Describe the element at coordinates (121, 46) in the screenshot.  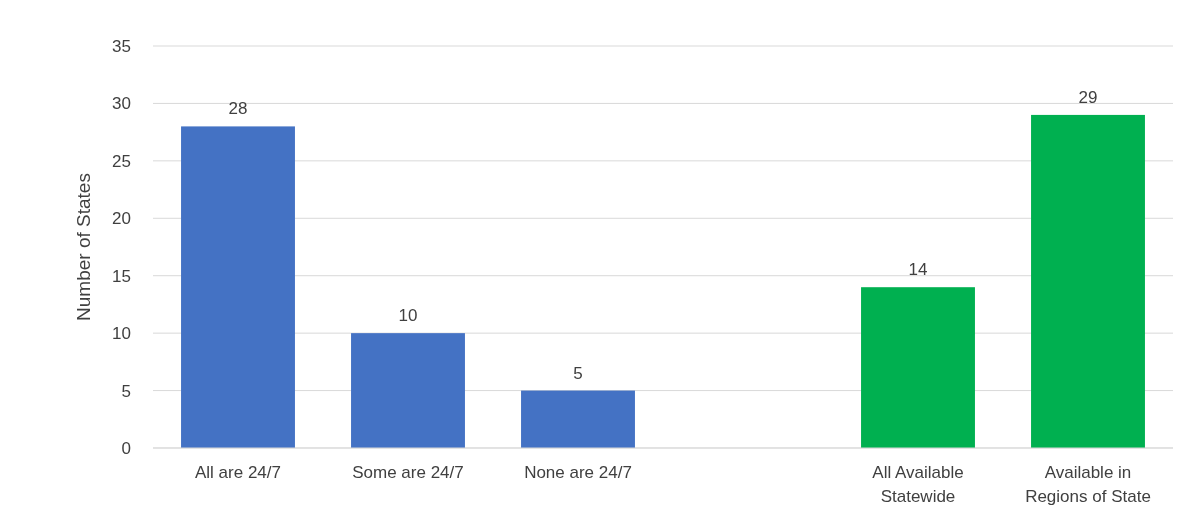
I see `y-tick-label: 35` at that location.